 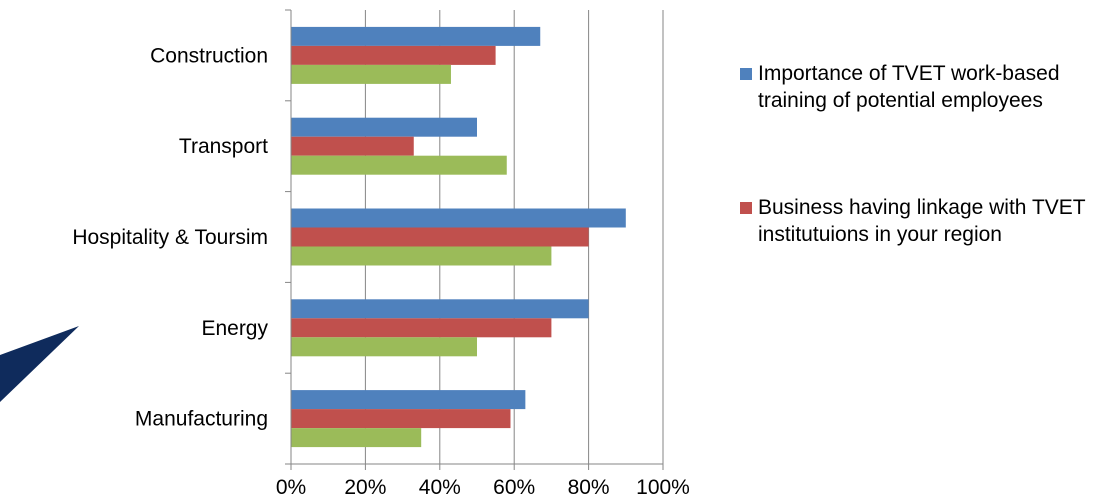 What do you see at coordinates (223, 146) in the screenshot?
I see `category-label: Transport` at bounding box center [223, 146].